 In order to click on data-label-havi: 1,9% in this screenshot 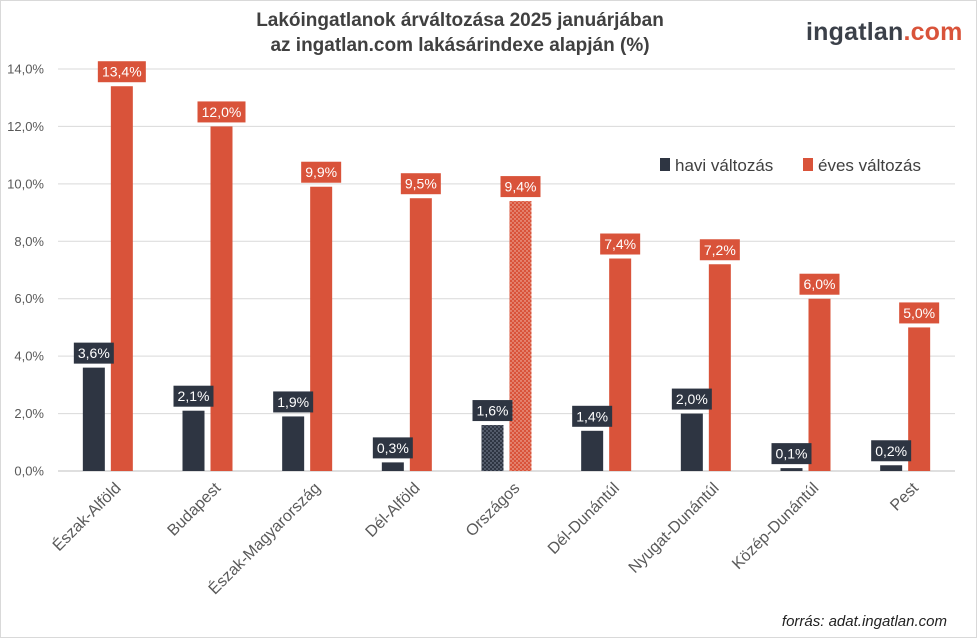, I will do `click(293, 402)`.